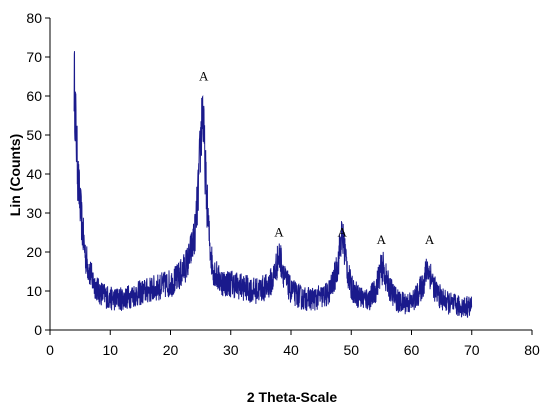 Image resolution: width=540 pixels, height=408 pixels. Describe the element at coordinates (291, 350) in the screenshot. I see `x-tick-label: 40` at that location.